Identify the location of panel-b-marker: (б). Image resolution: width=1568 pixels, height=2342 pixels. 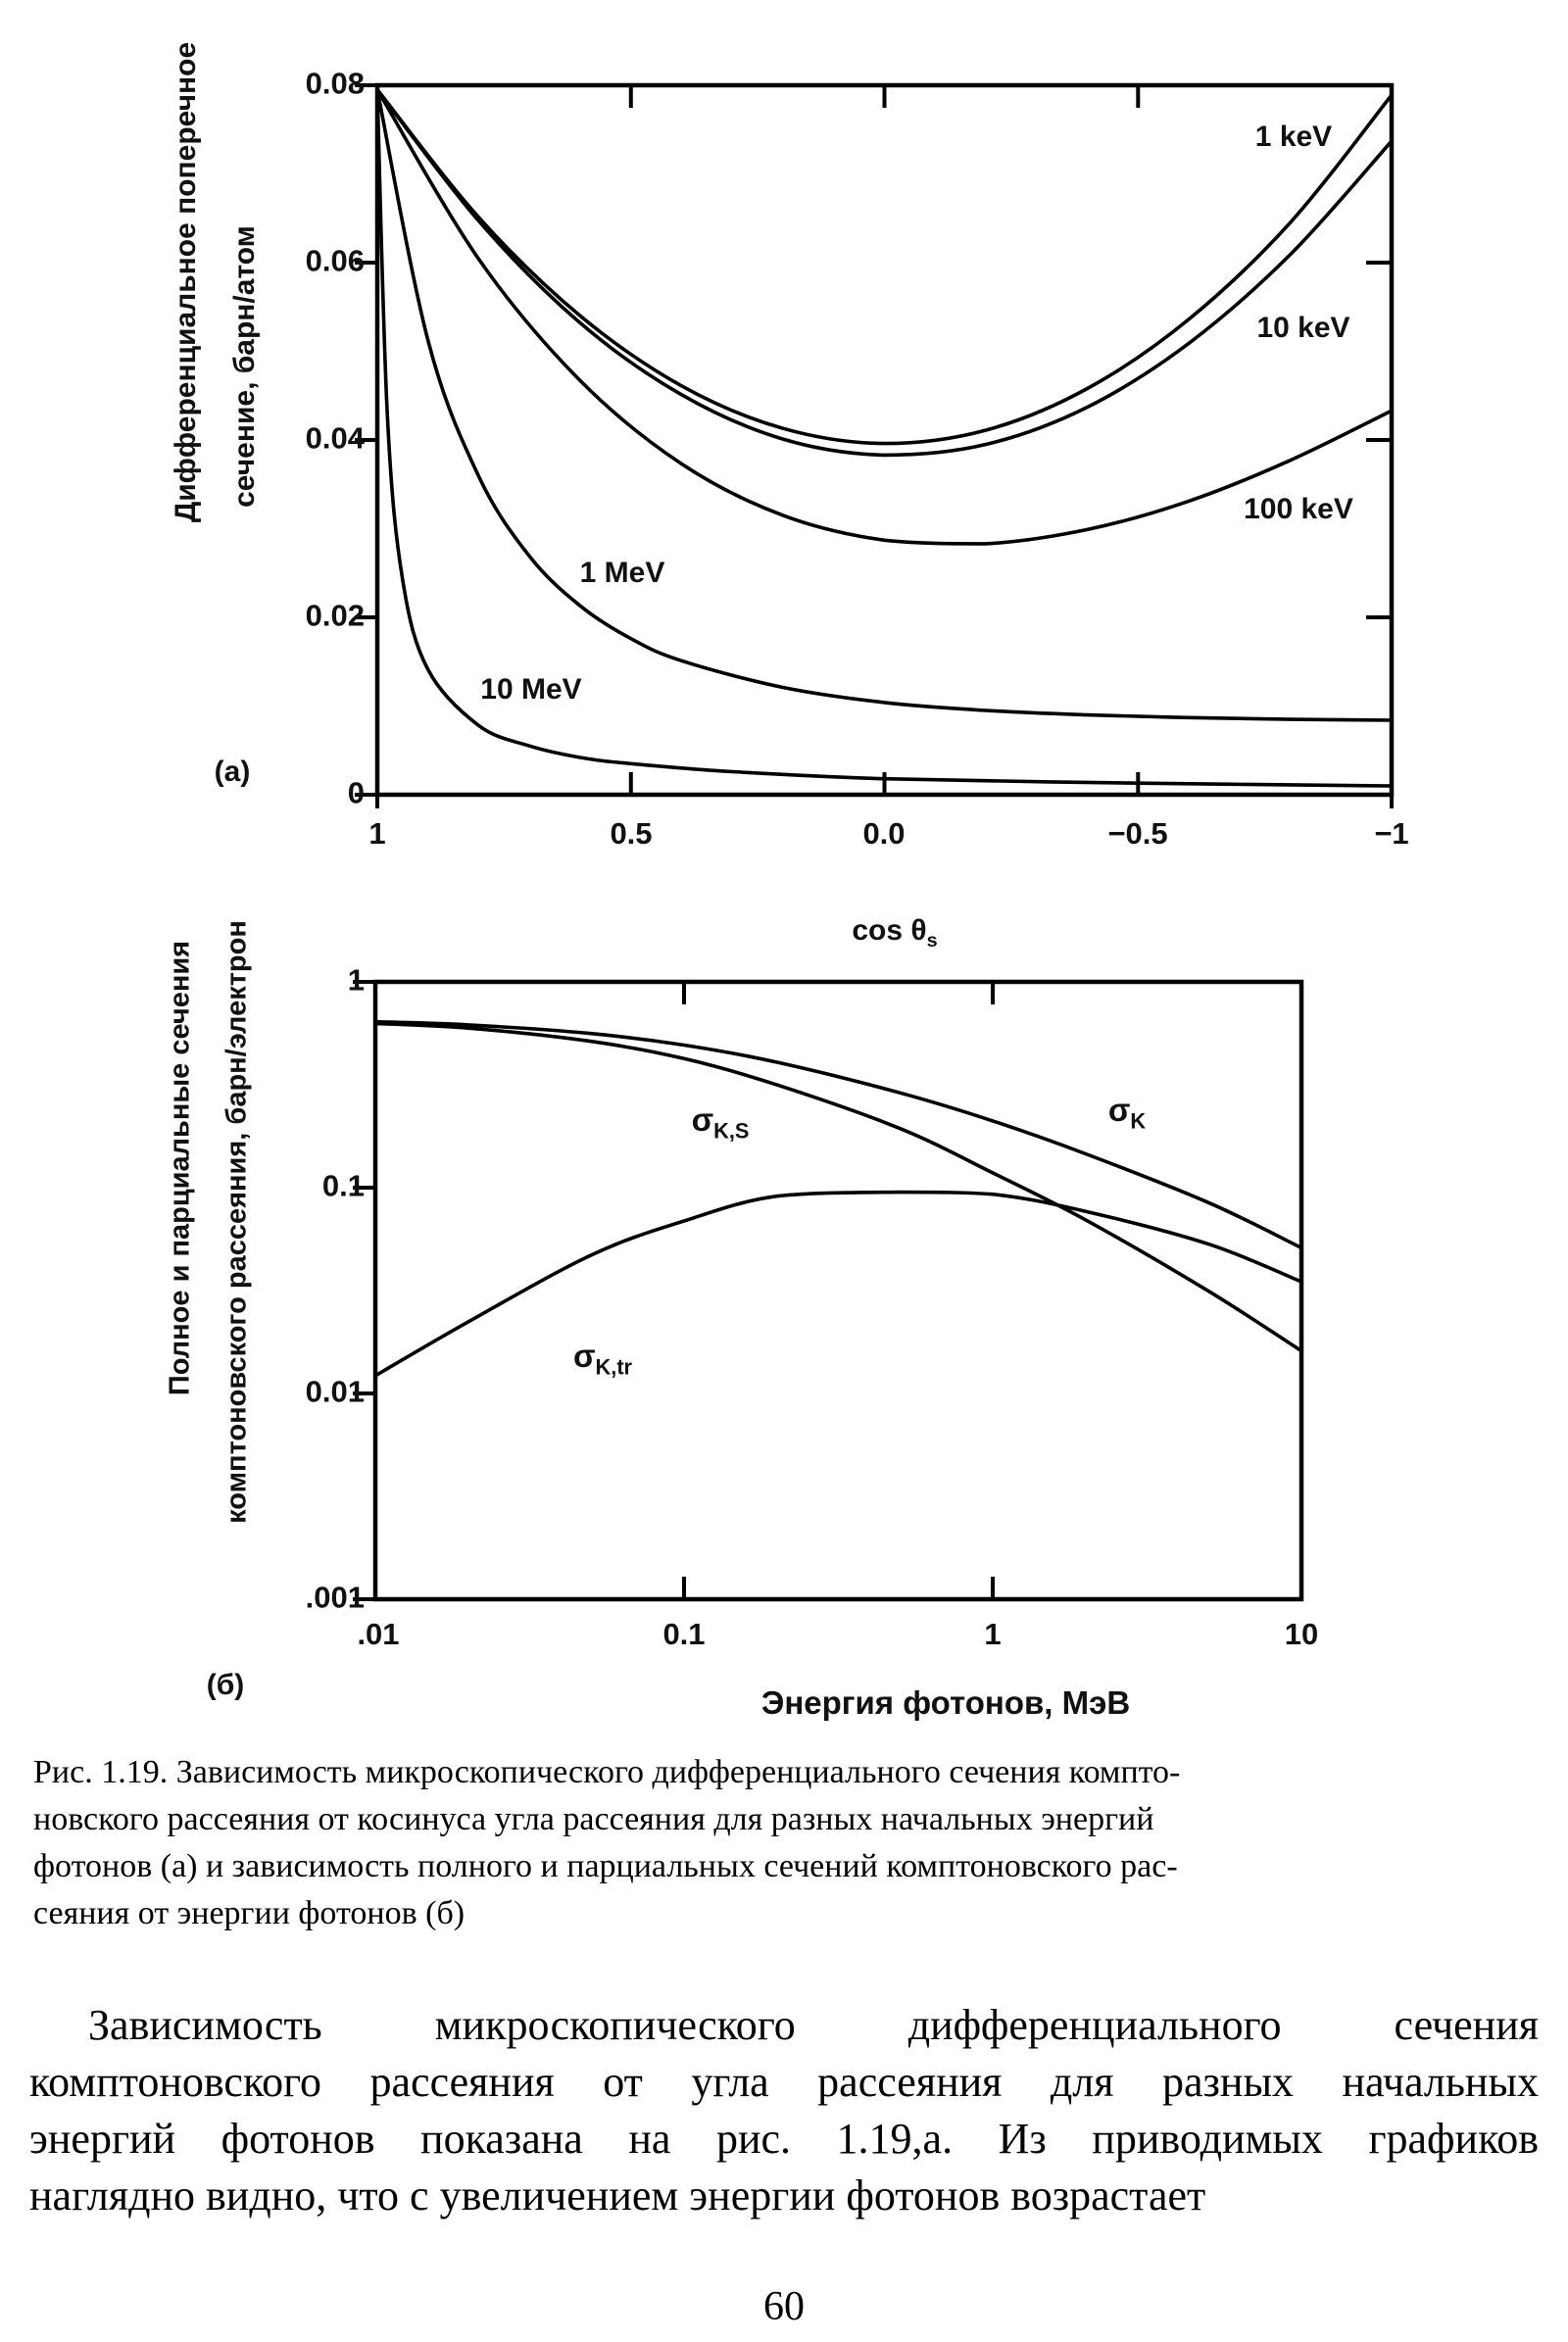
(225, 1685).